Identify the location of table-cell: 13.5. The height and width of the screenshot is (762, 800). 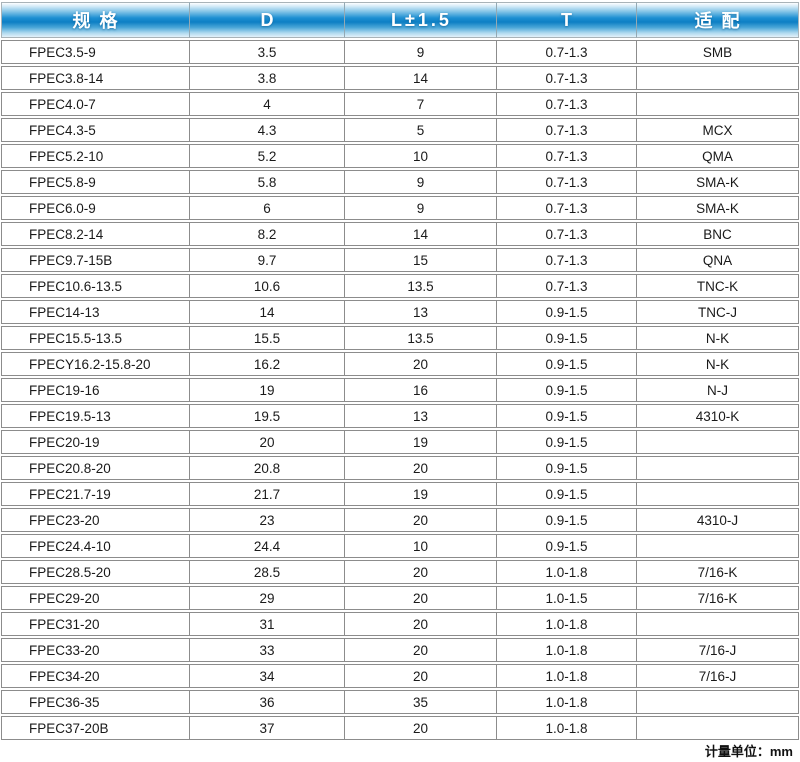
(420, 338).